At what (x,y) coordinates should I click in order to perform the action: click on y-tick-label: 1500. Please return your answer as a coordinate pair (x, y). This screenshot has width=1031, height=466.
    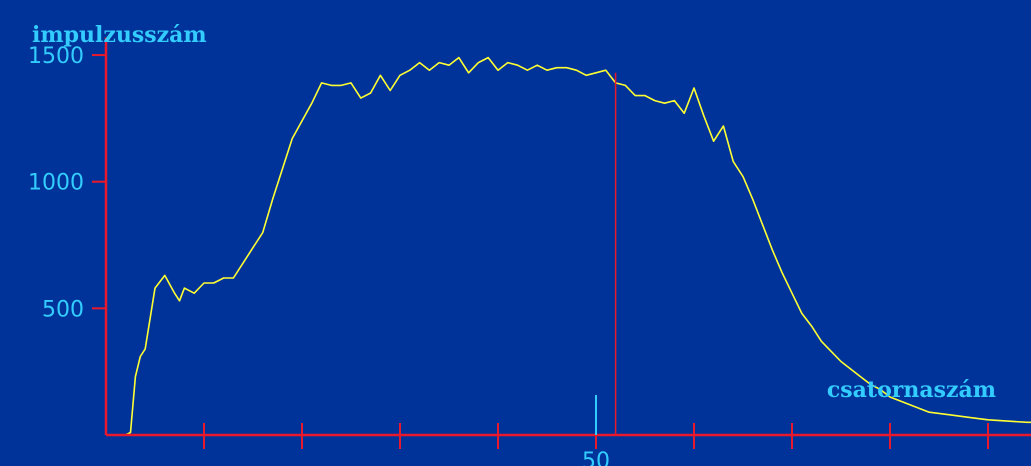
    Looking at the image, I should click on (56, 56).